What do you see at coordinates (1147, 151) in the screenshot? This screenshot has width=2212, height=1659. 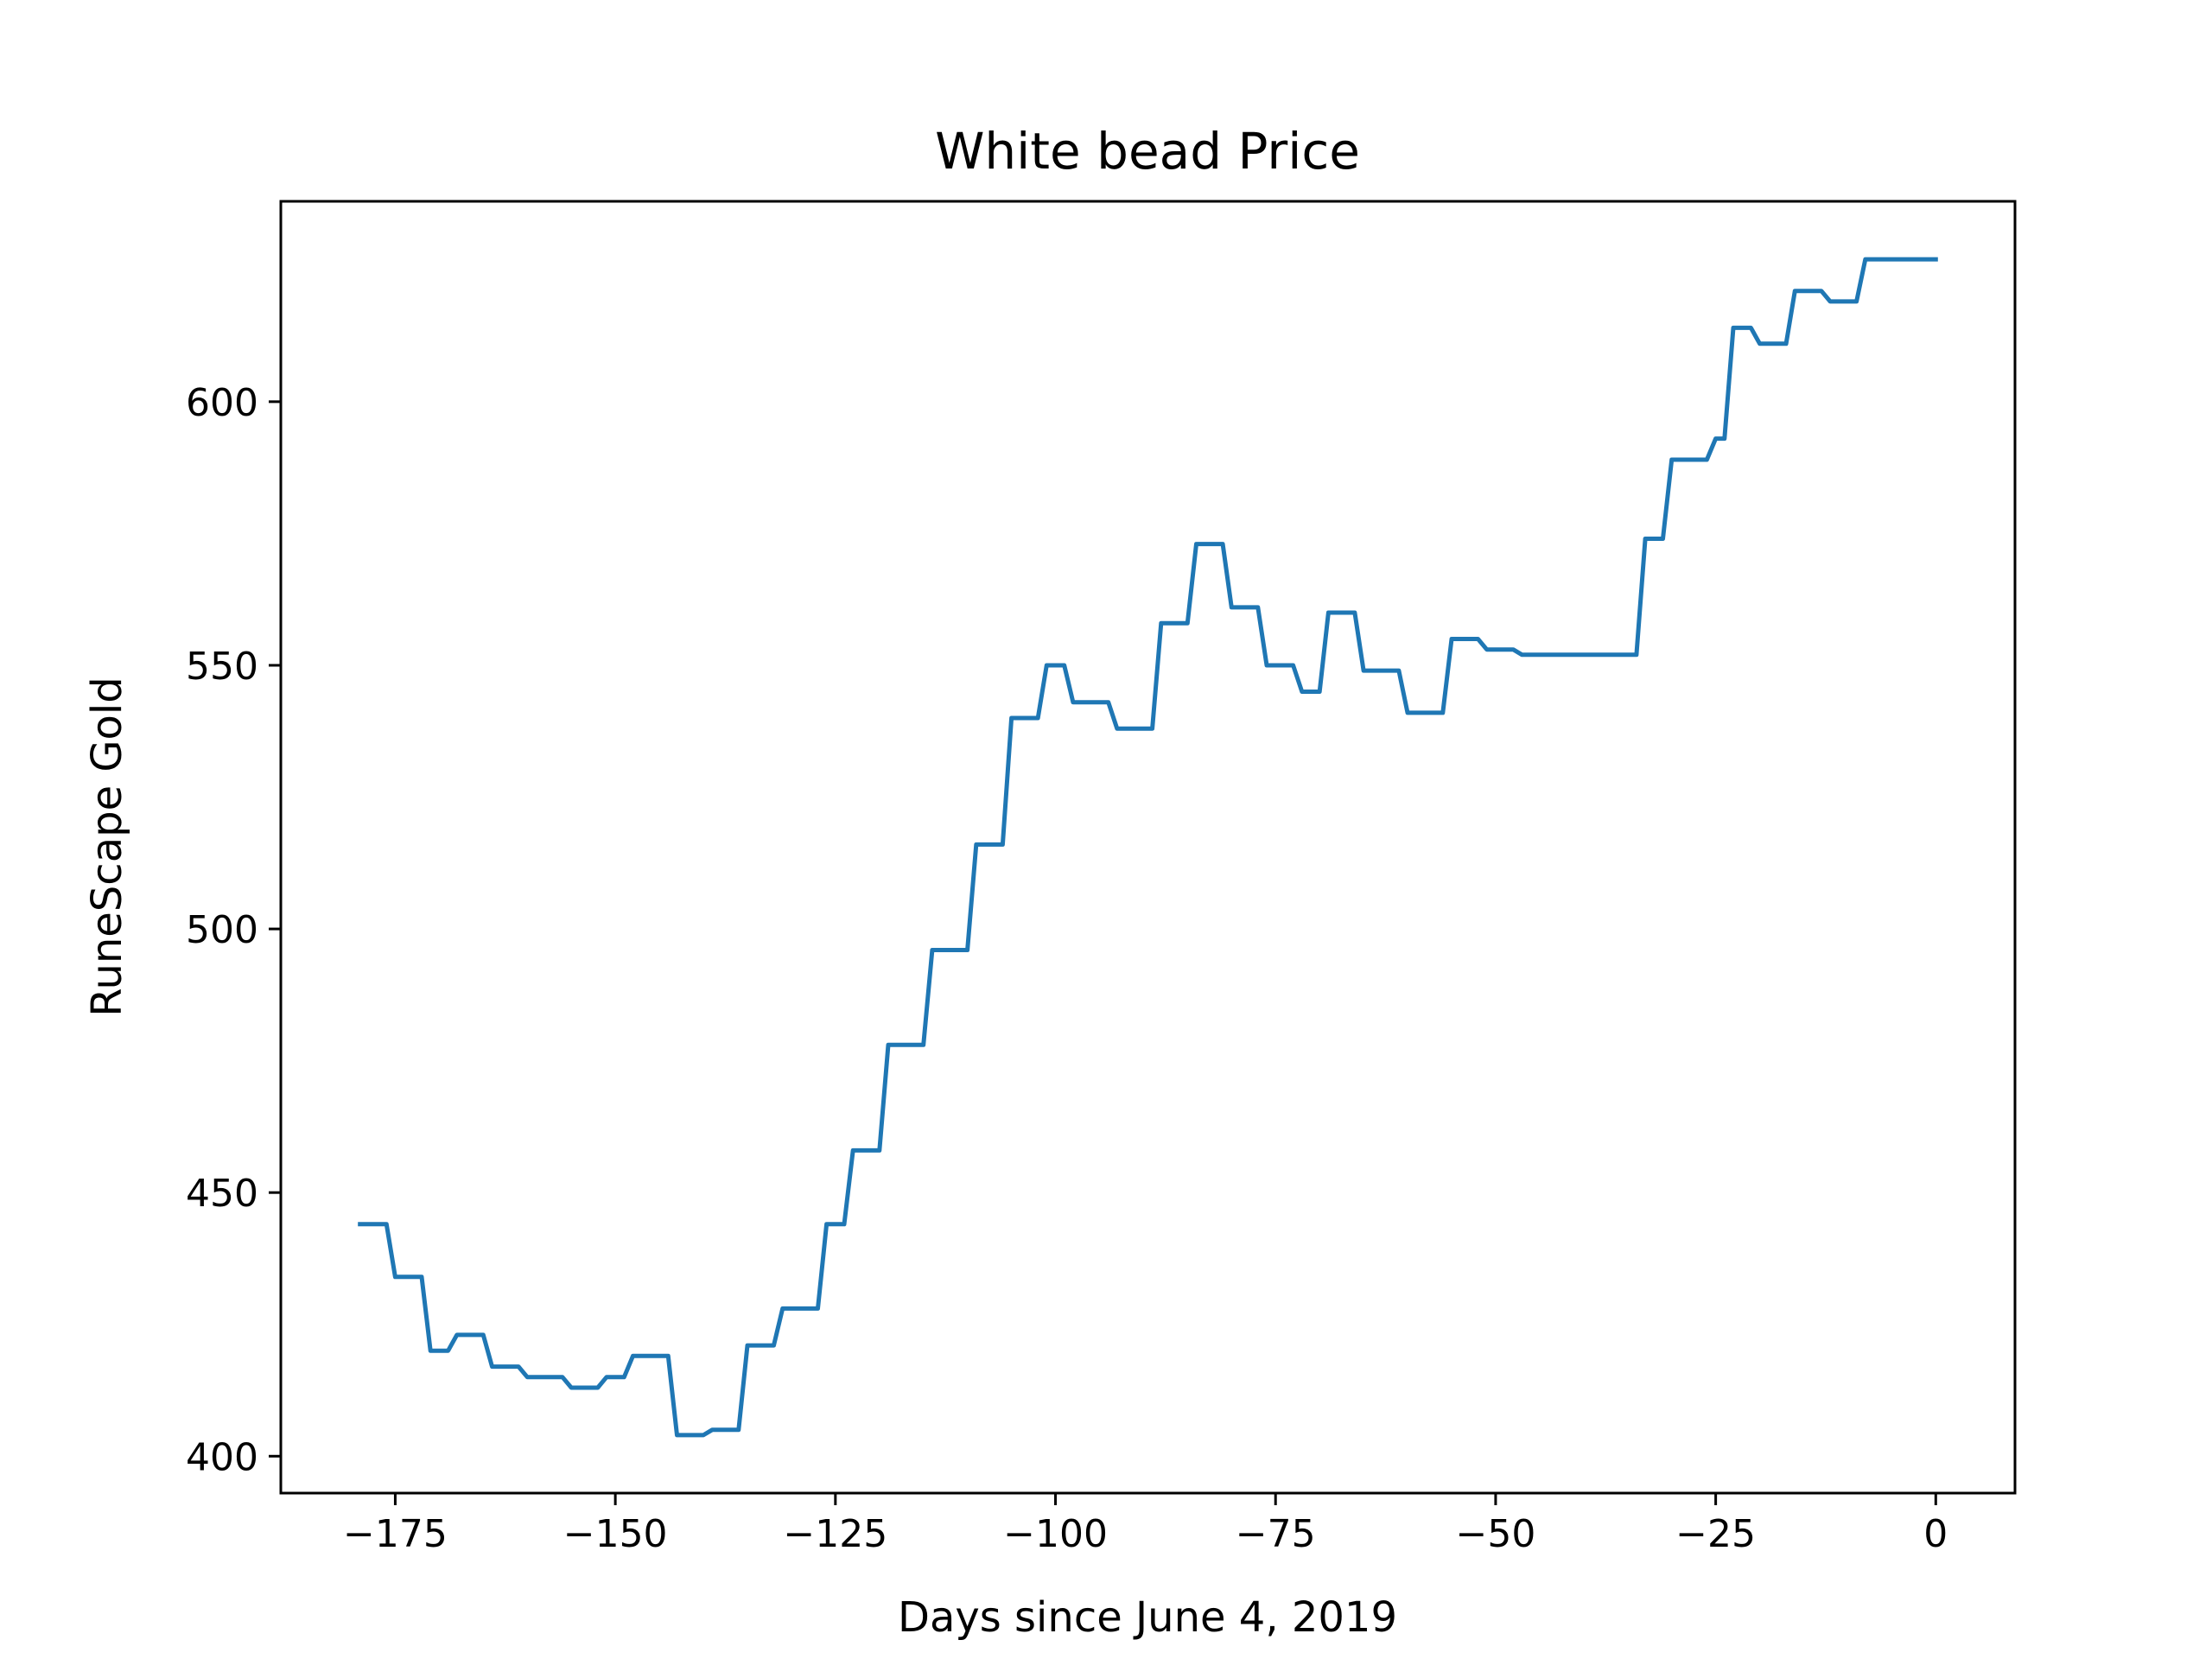 I see `chart-title: White bead Price` at bounding box center [1147, 151].